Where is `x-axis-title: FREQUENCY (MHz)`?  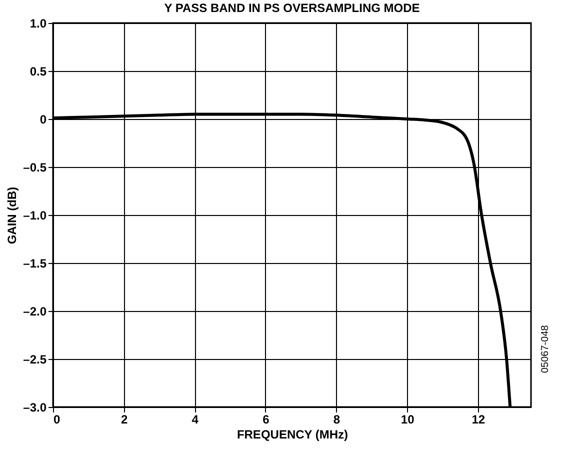
x-axis-title: FREQUENCY (MHz) is located at coordinates (292, 435).